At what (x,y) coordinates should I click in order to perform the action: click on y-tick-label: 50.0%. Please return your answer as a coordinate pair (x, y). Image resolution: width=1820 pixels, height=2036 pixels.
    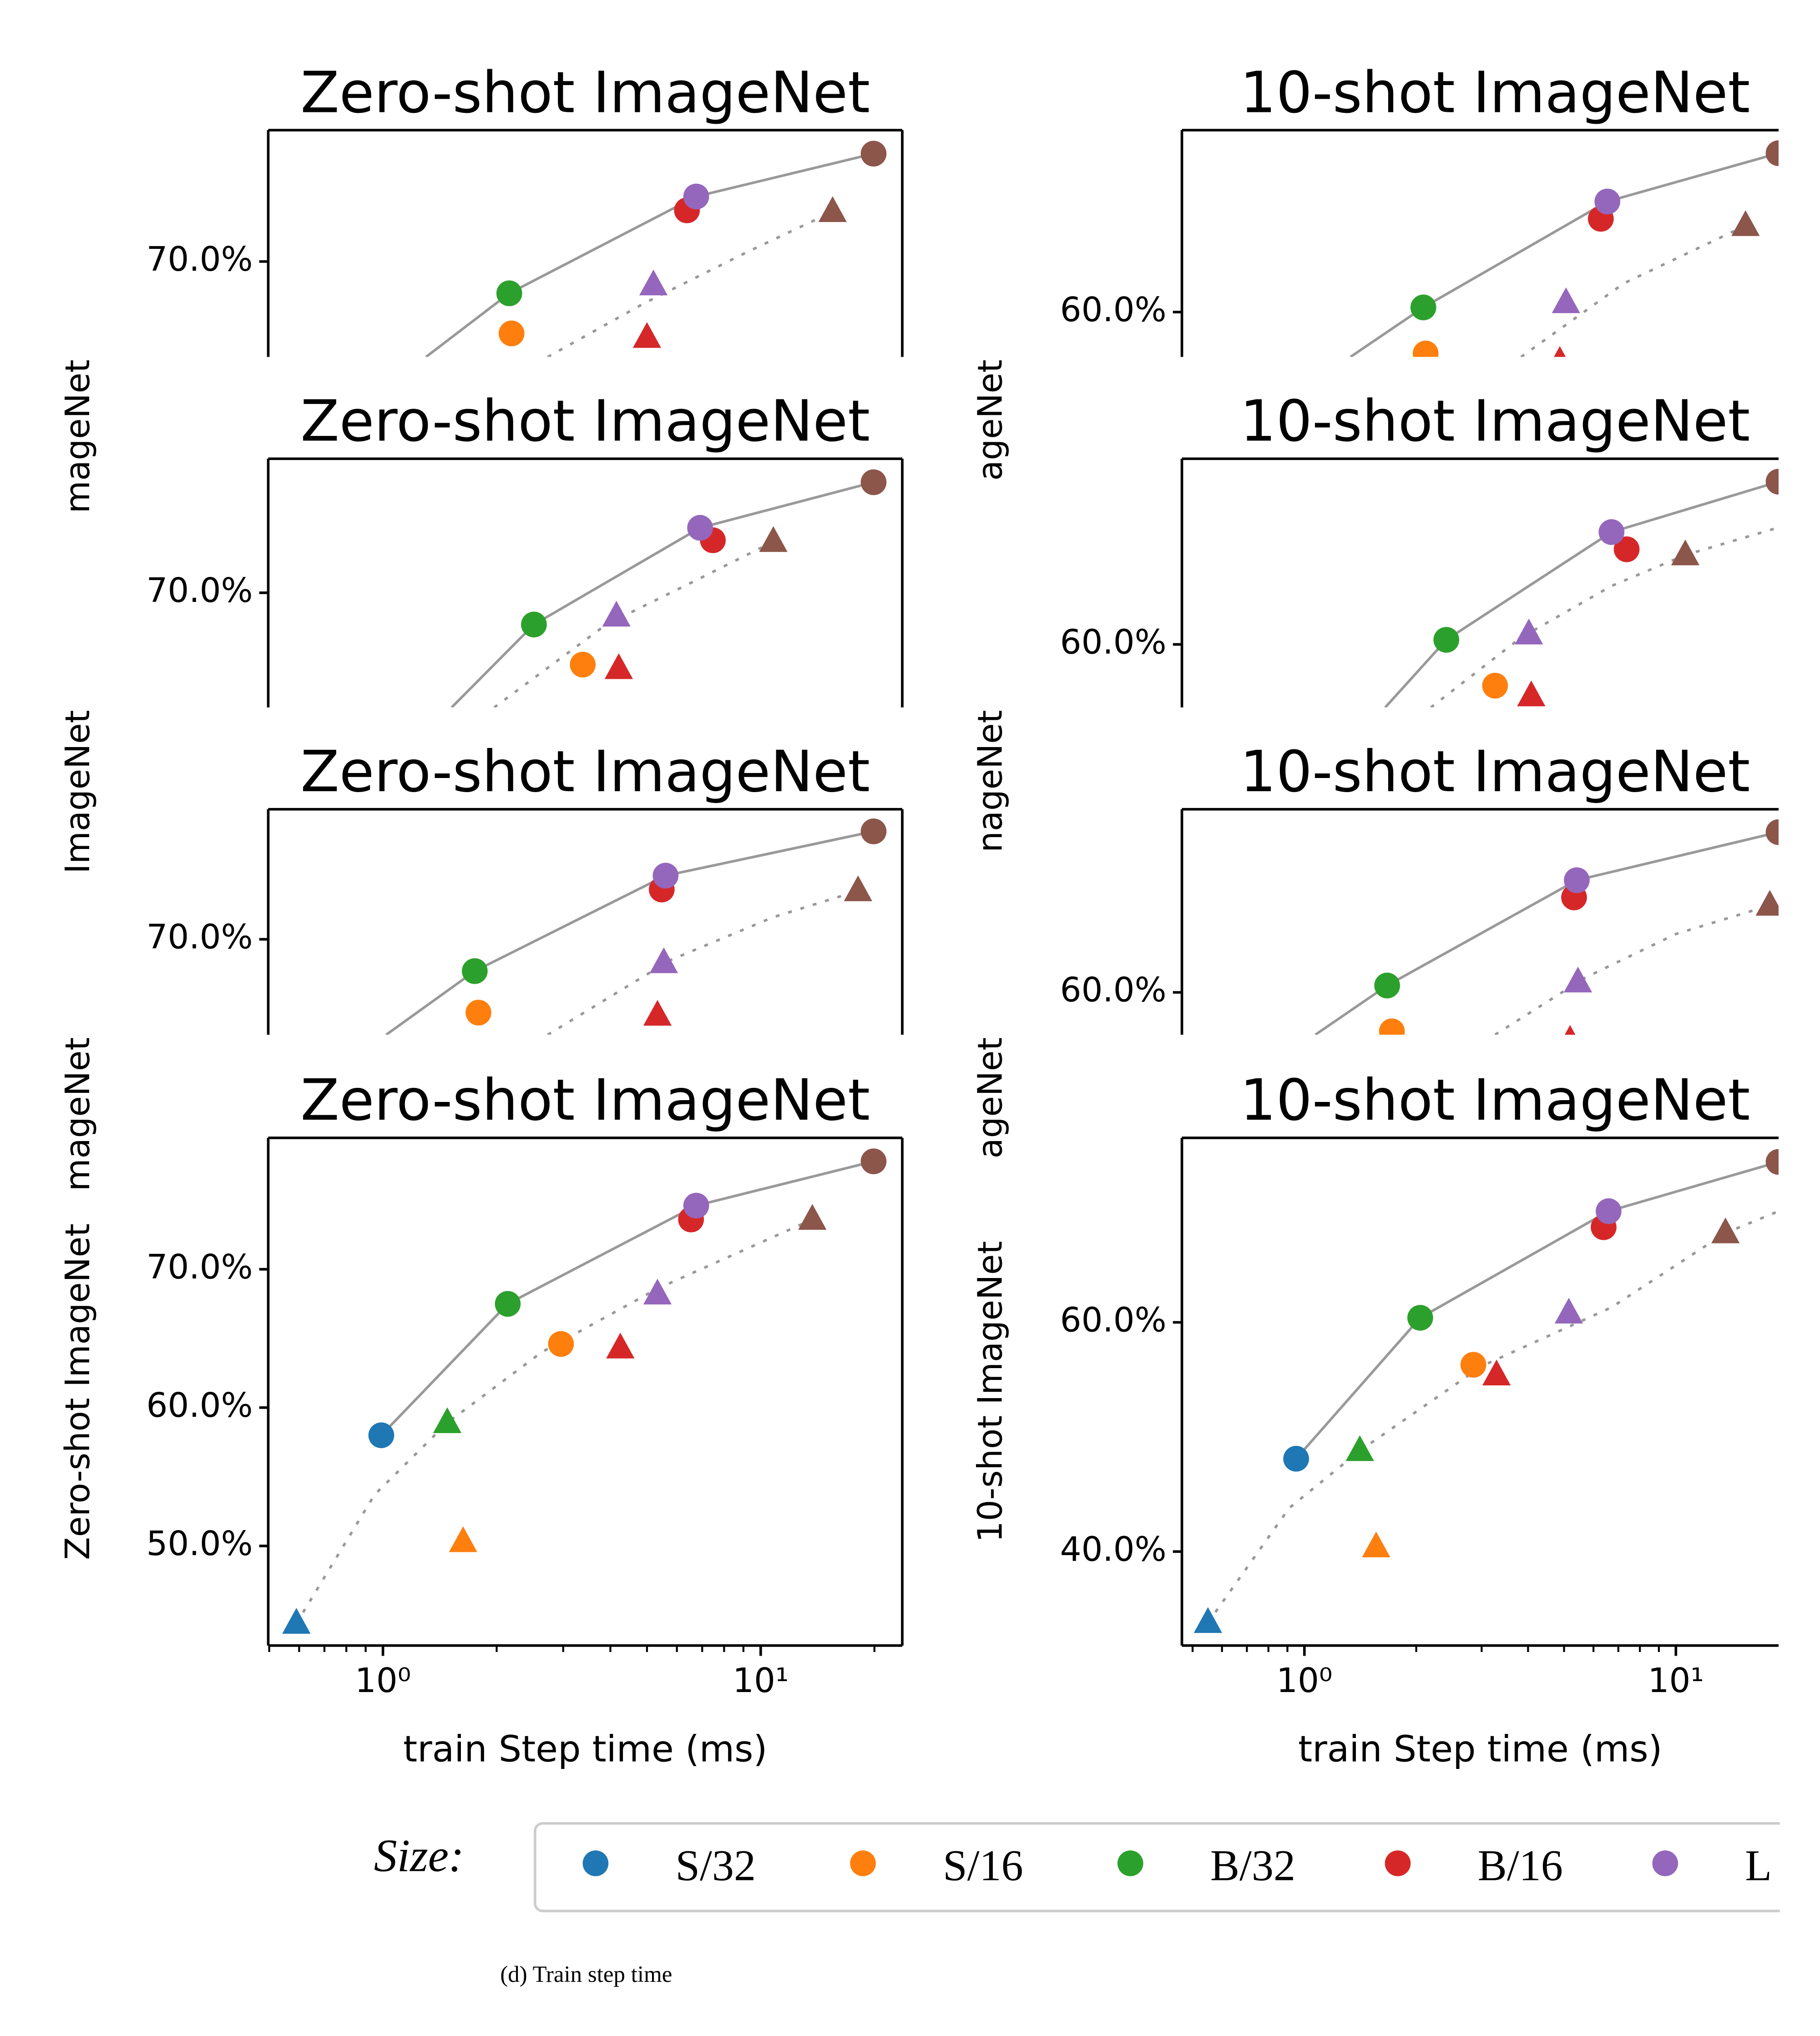
    Looking at the image, I should click on (200, 1544).